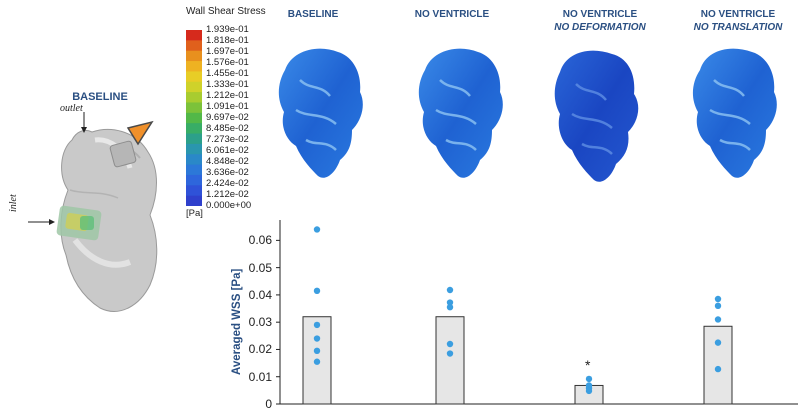 This screenshot has height=413, width=800. Describe the element at coordinates (109, 220) in the screenshot. I see `left-atrium-model` at that location.